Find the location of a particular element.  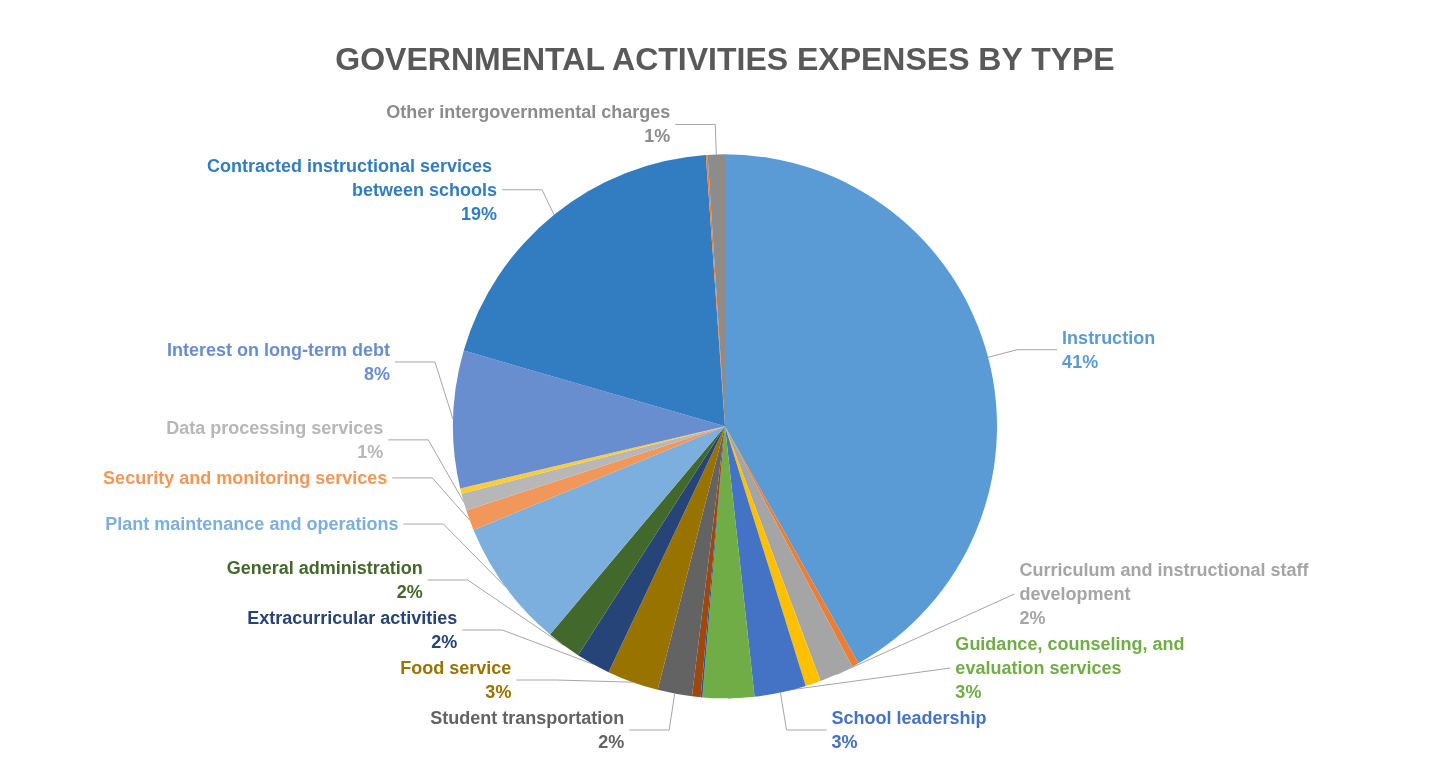

slice-label: Other intergovernmental charges is located at coordinates (528, 112).